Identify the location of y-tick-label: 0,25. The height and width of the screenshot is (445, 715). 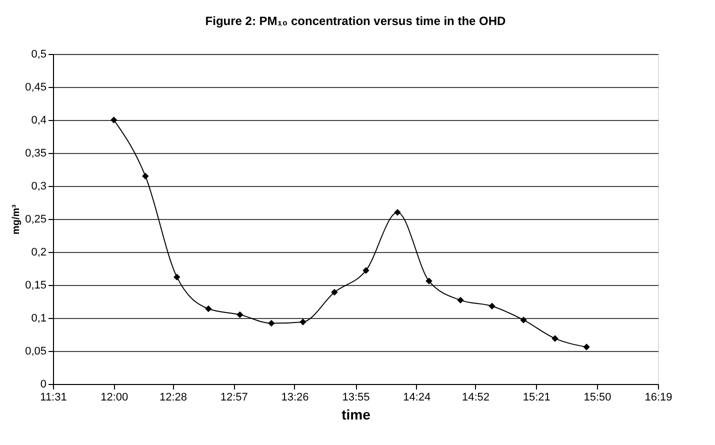
(35, 220).